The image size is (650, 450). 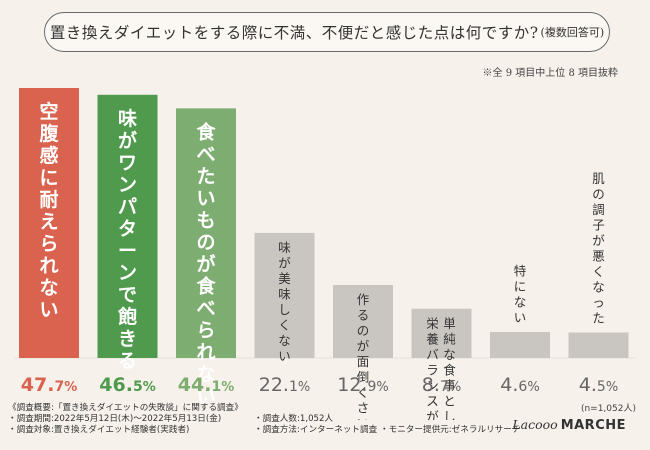 I want to click on svg-text: パ, so click(x=127, y=207).